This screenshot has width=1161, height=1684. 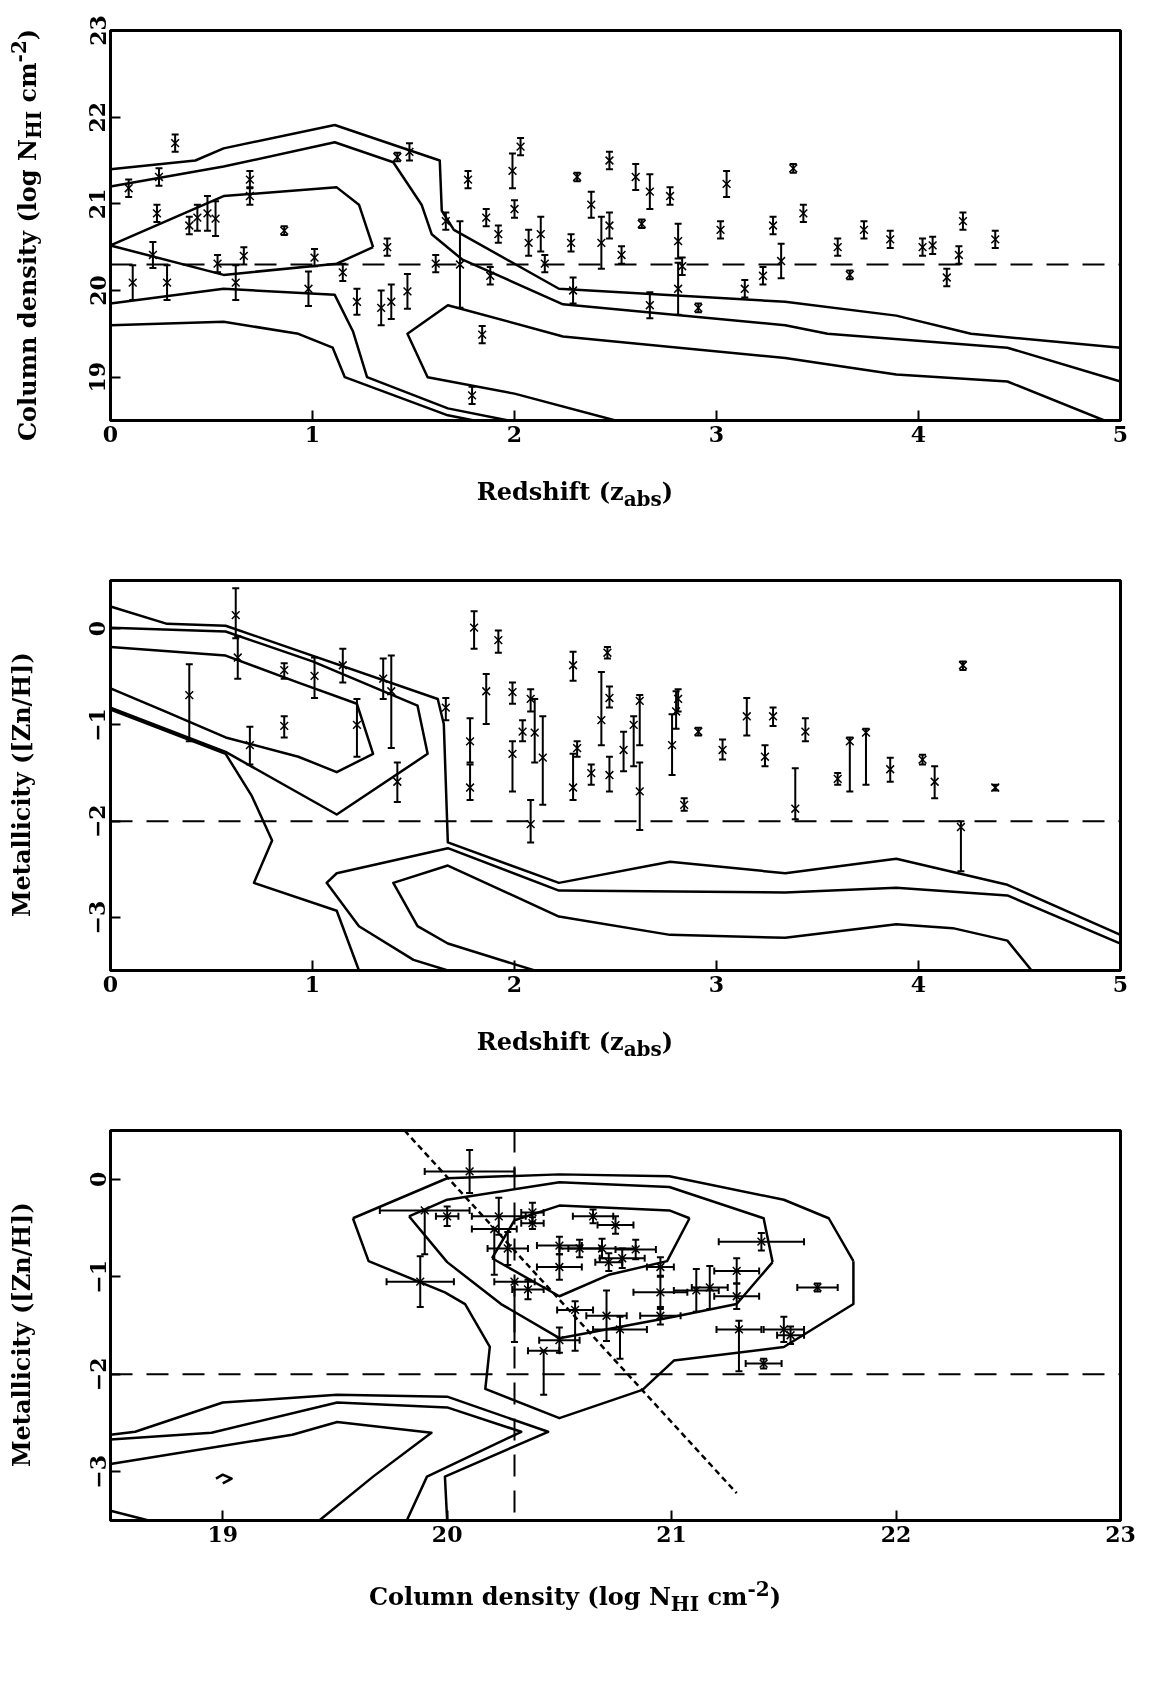 What do you see at coordinates (1120, 1533) in the screenshot?
I see `x-tick-label: 23` at bounding box center [1120, 1533].